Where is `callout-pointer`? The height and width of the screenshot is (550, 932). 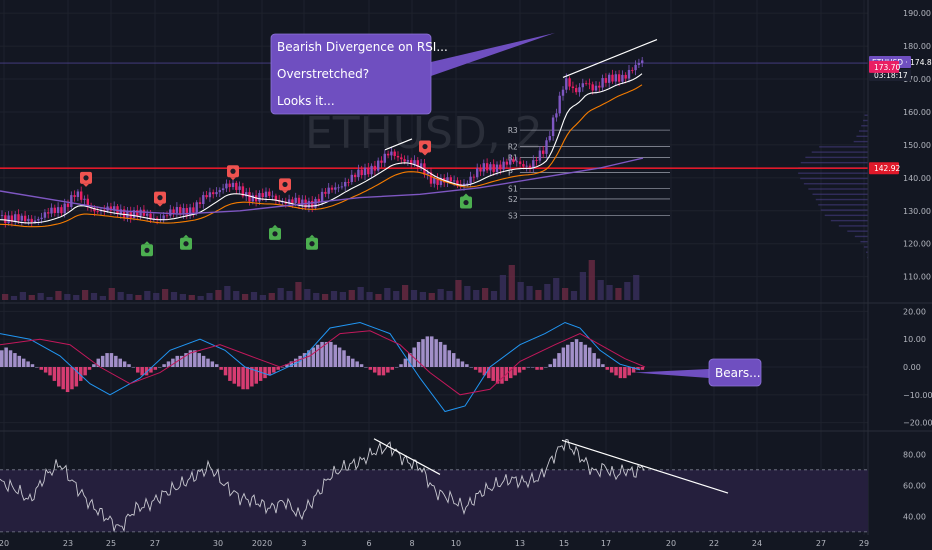 callout-pointer is located at coordinates (493, 54).